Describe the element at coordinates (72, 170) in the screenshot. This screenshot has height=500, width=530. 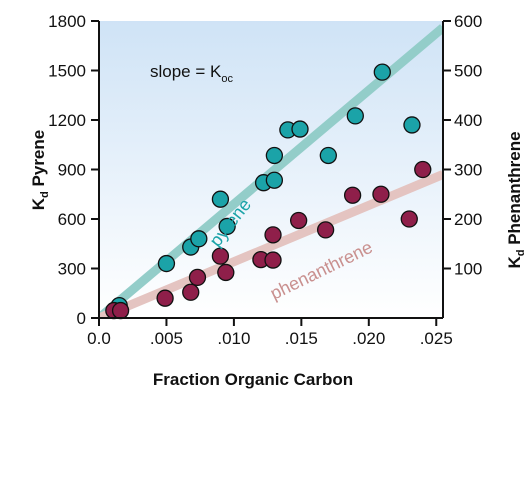
I see `y-left-tick-label: 900` at that location.